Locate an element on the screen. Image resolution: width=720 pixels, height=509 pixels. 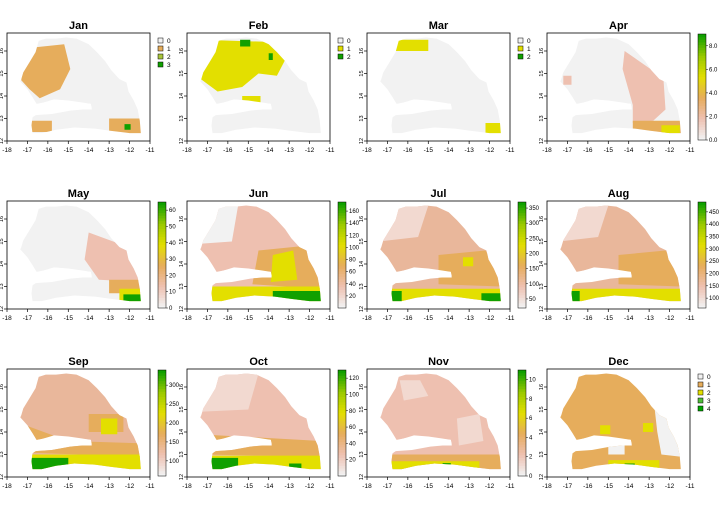
panel-title: Nov is located at coordinates (439, 362).